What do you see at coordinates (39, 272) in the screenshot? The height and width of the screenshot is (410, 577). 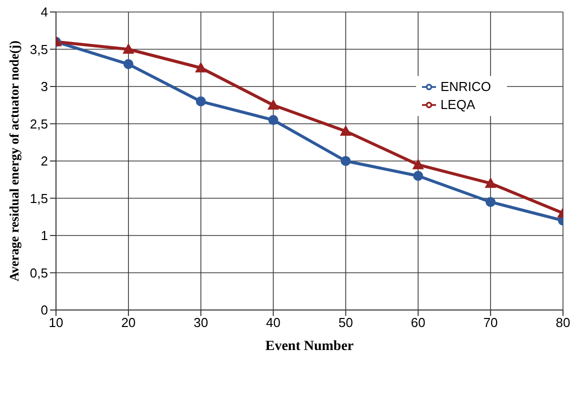 I see `y-tick-label: 0,5` at bounding box center [39, 272].